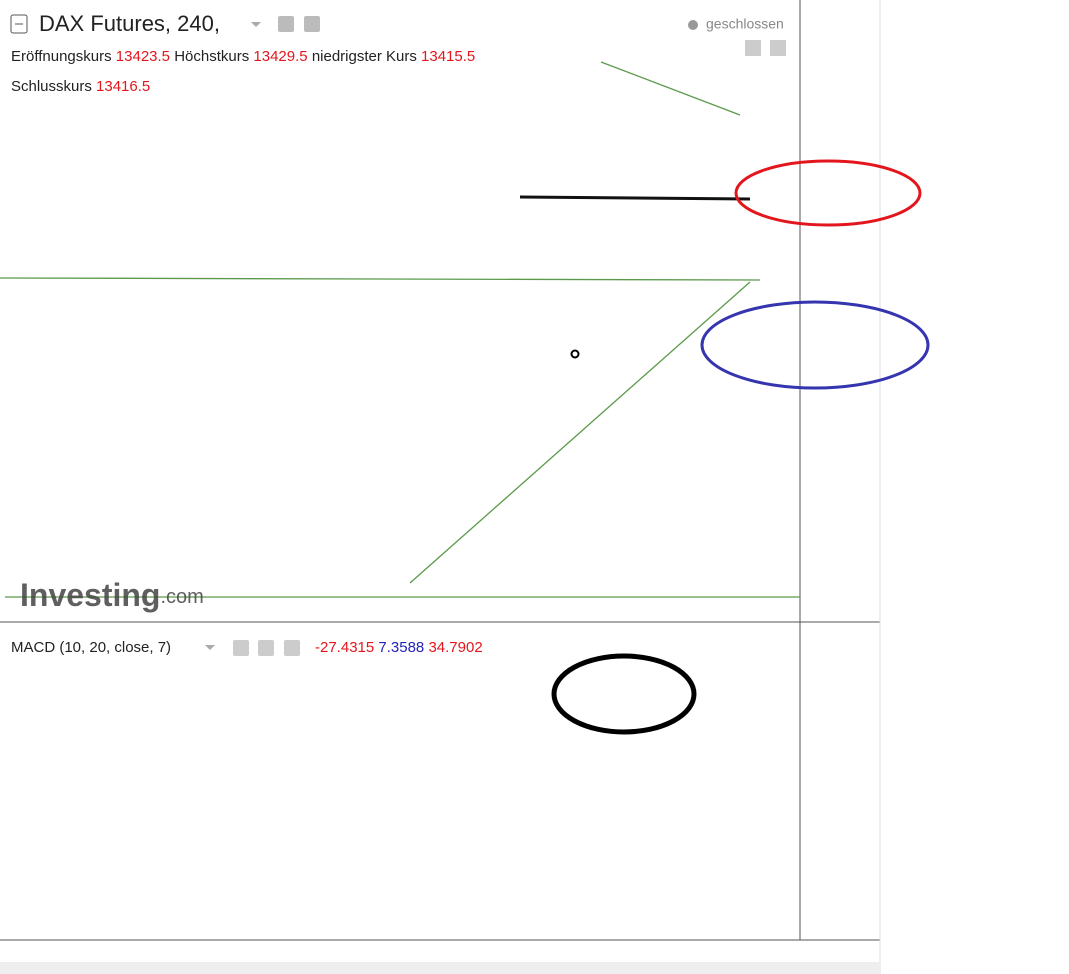  I want to click on ohlc-value: 13423.5, so click(143, 56).